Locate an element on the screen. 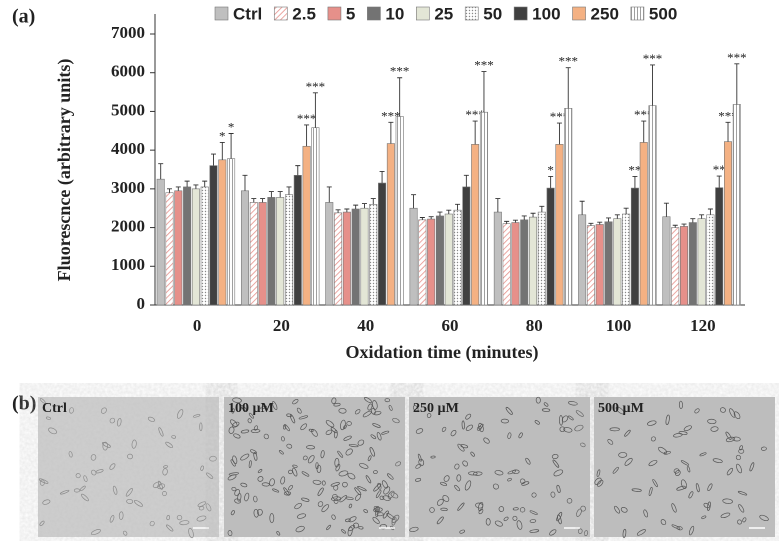 The width and height of the screenshot is (779, 546). image-label: 100 µM is located at coordinates (251, 408).